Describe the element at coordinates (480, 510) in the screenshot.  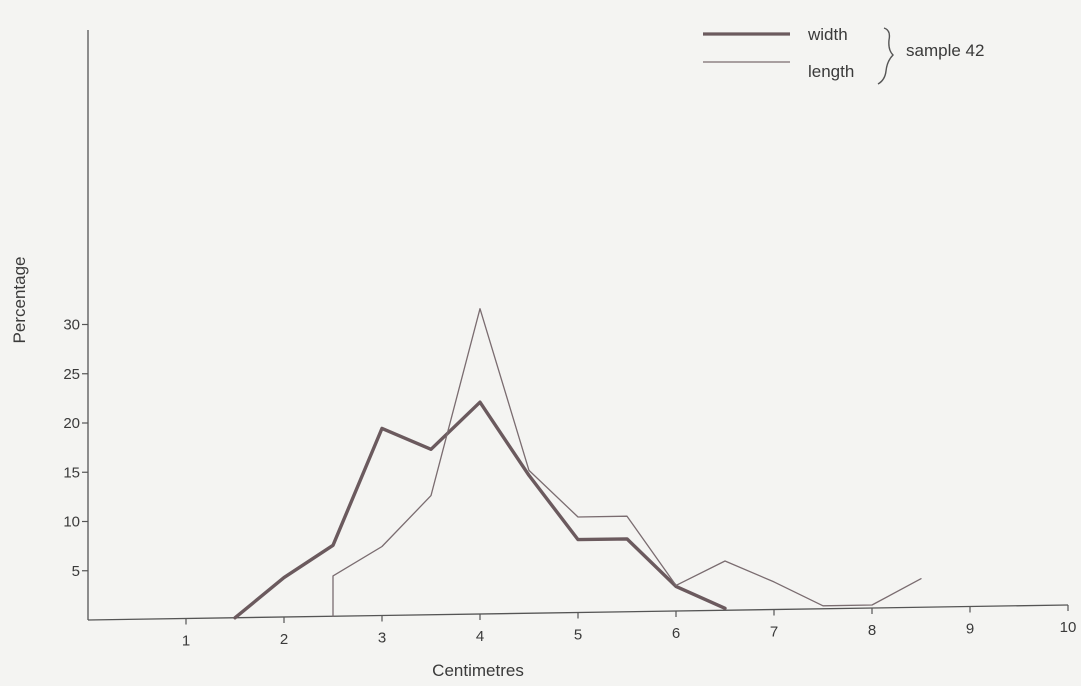
I see `series-line-width` at that location.